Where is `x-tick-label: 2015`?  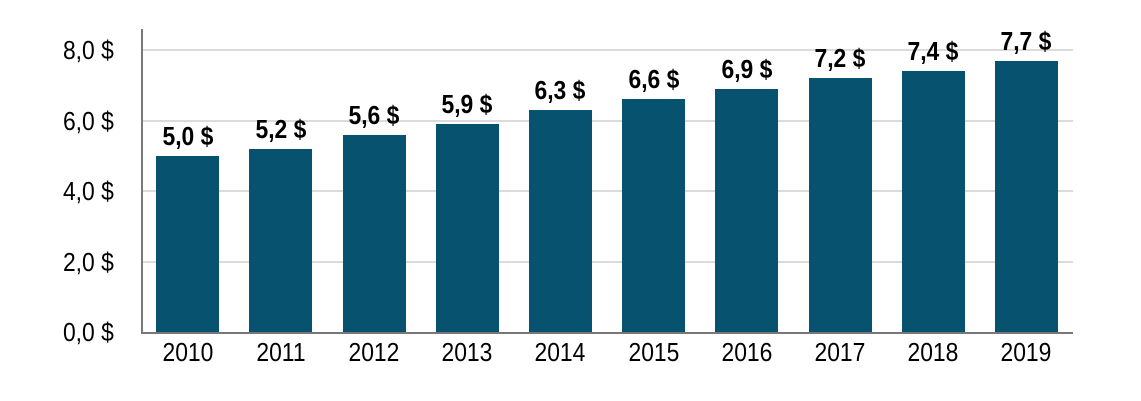
x-tick-label: 2015 is located at coordinates (654, 352).